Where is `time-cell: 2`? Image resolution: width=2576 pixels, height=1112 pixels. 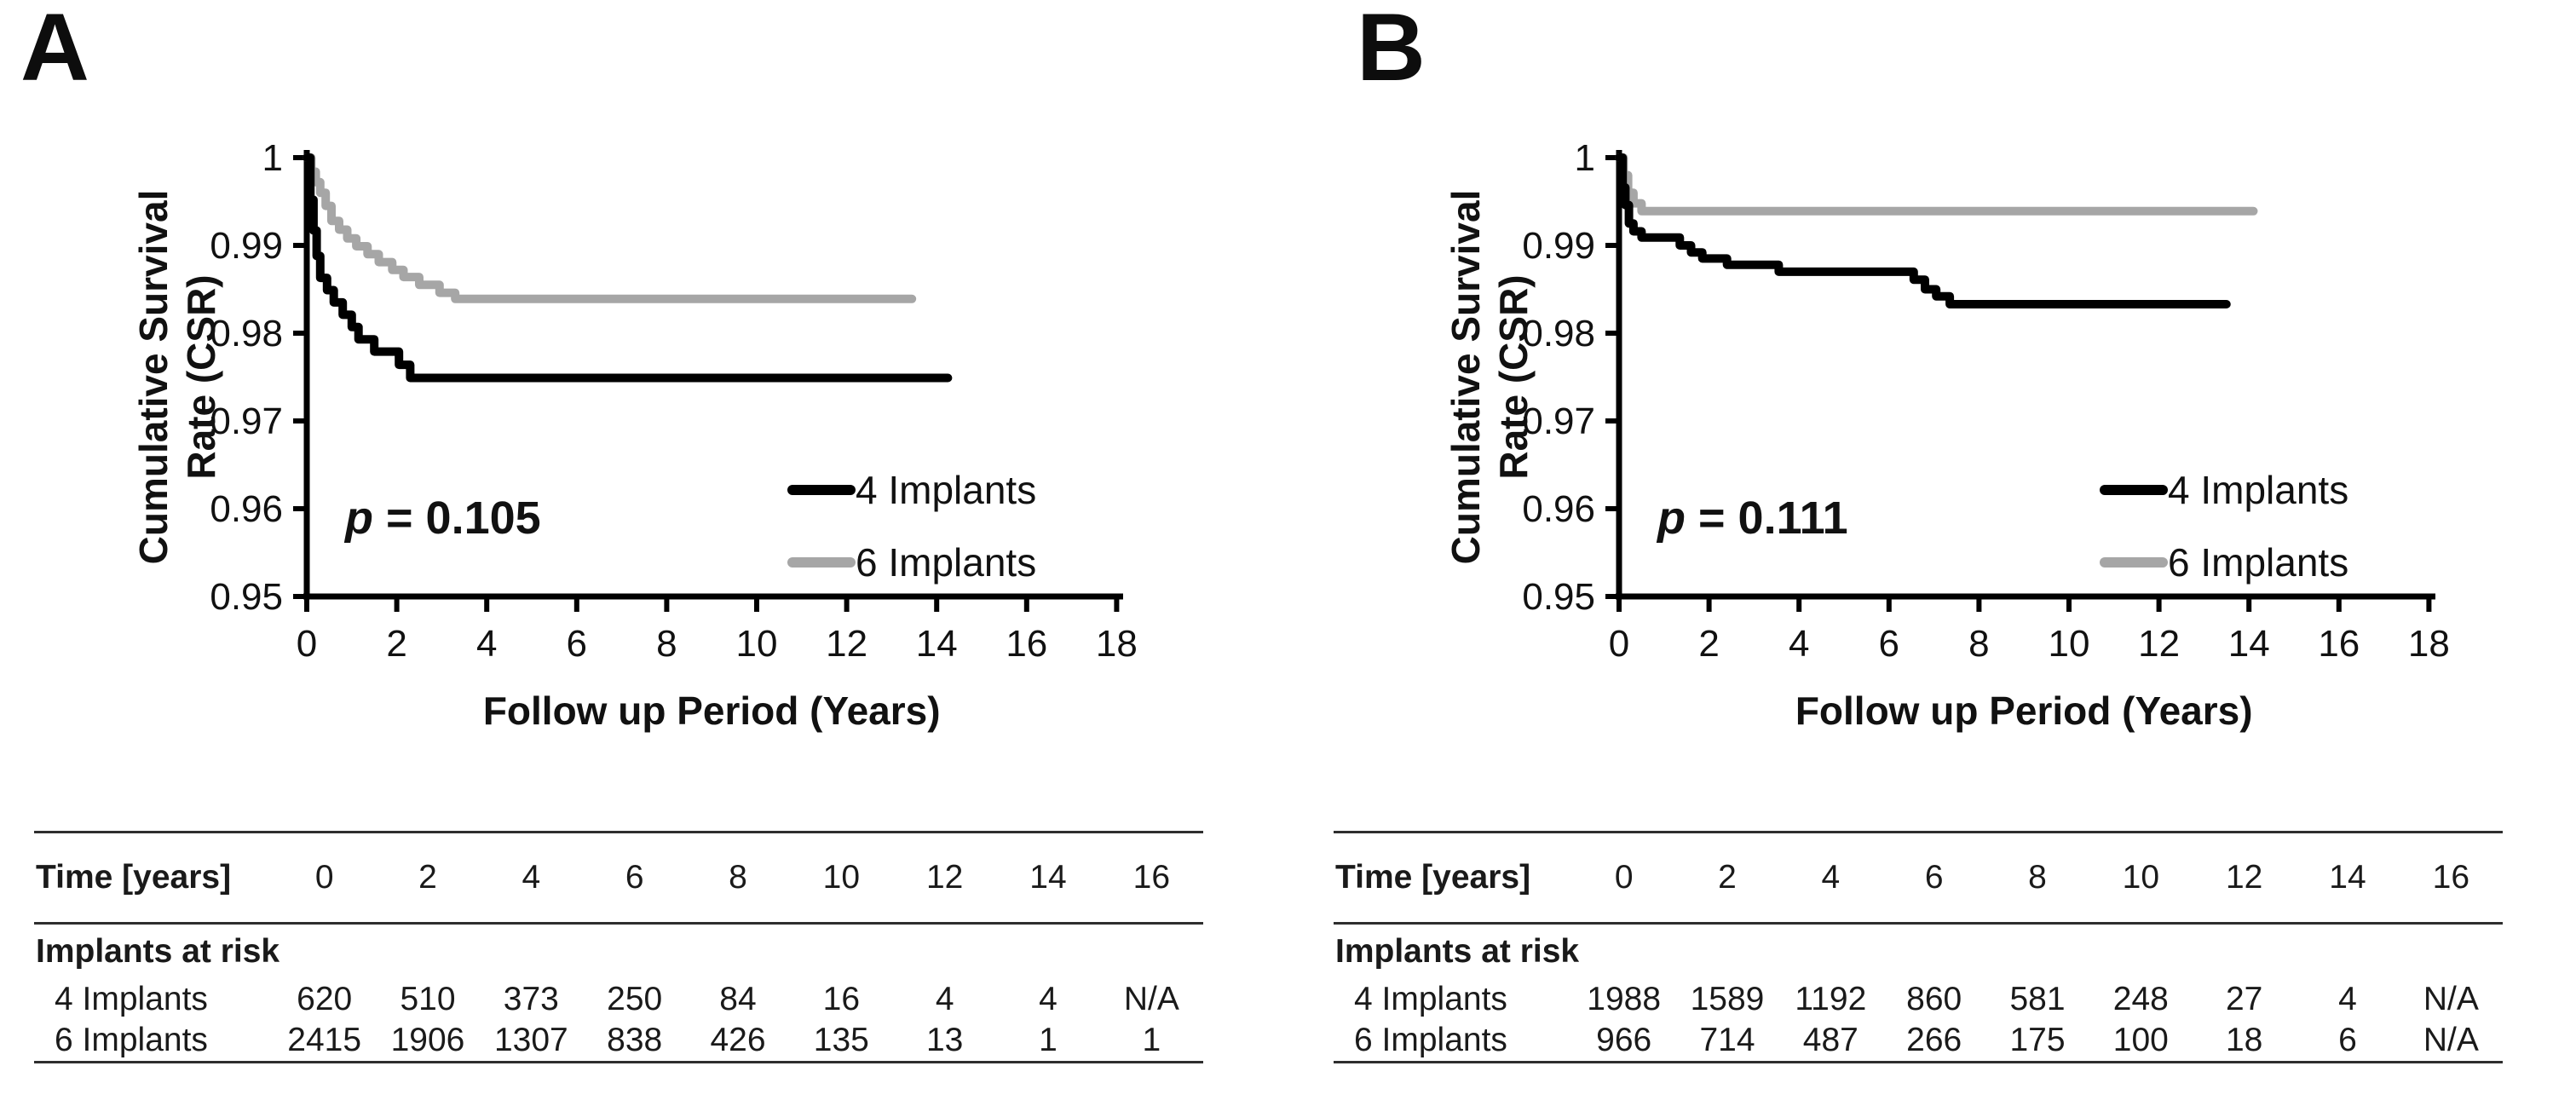 time-cell: 2 is located at coordinates (427, 877).